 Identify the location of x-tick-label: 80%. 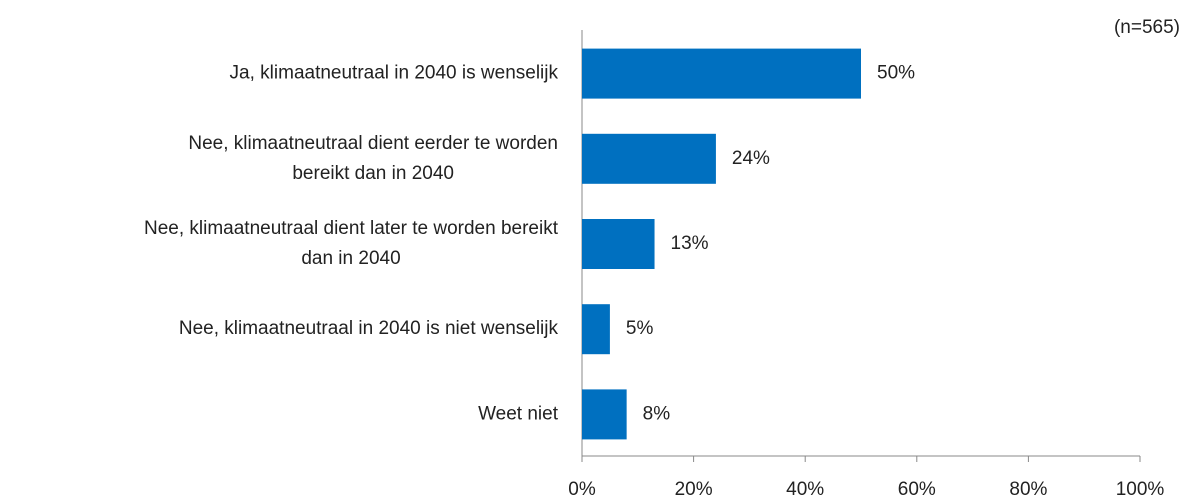
(1028, 489).